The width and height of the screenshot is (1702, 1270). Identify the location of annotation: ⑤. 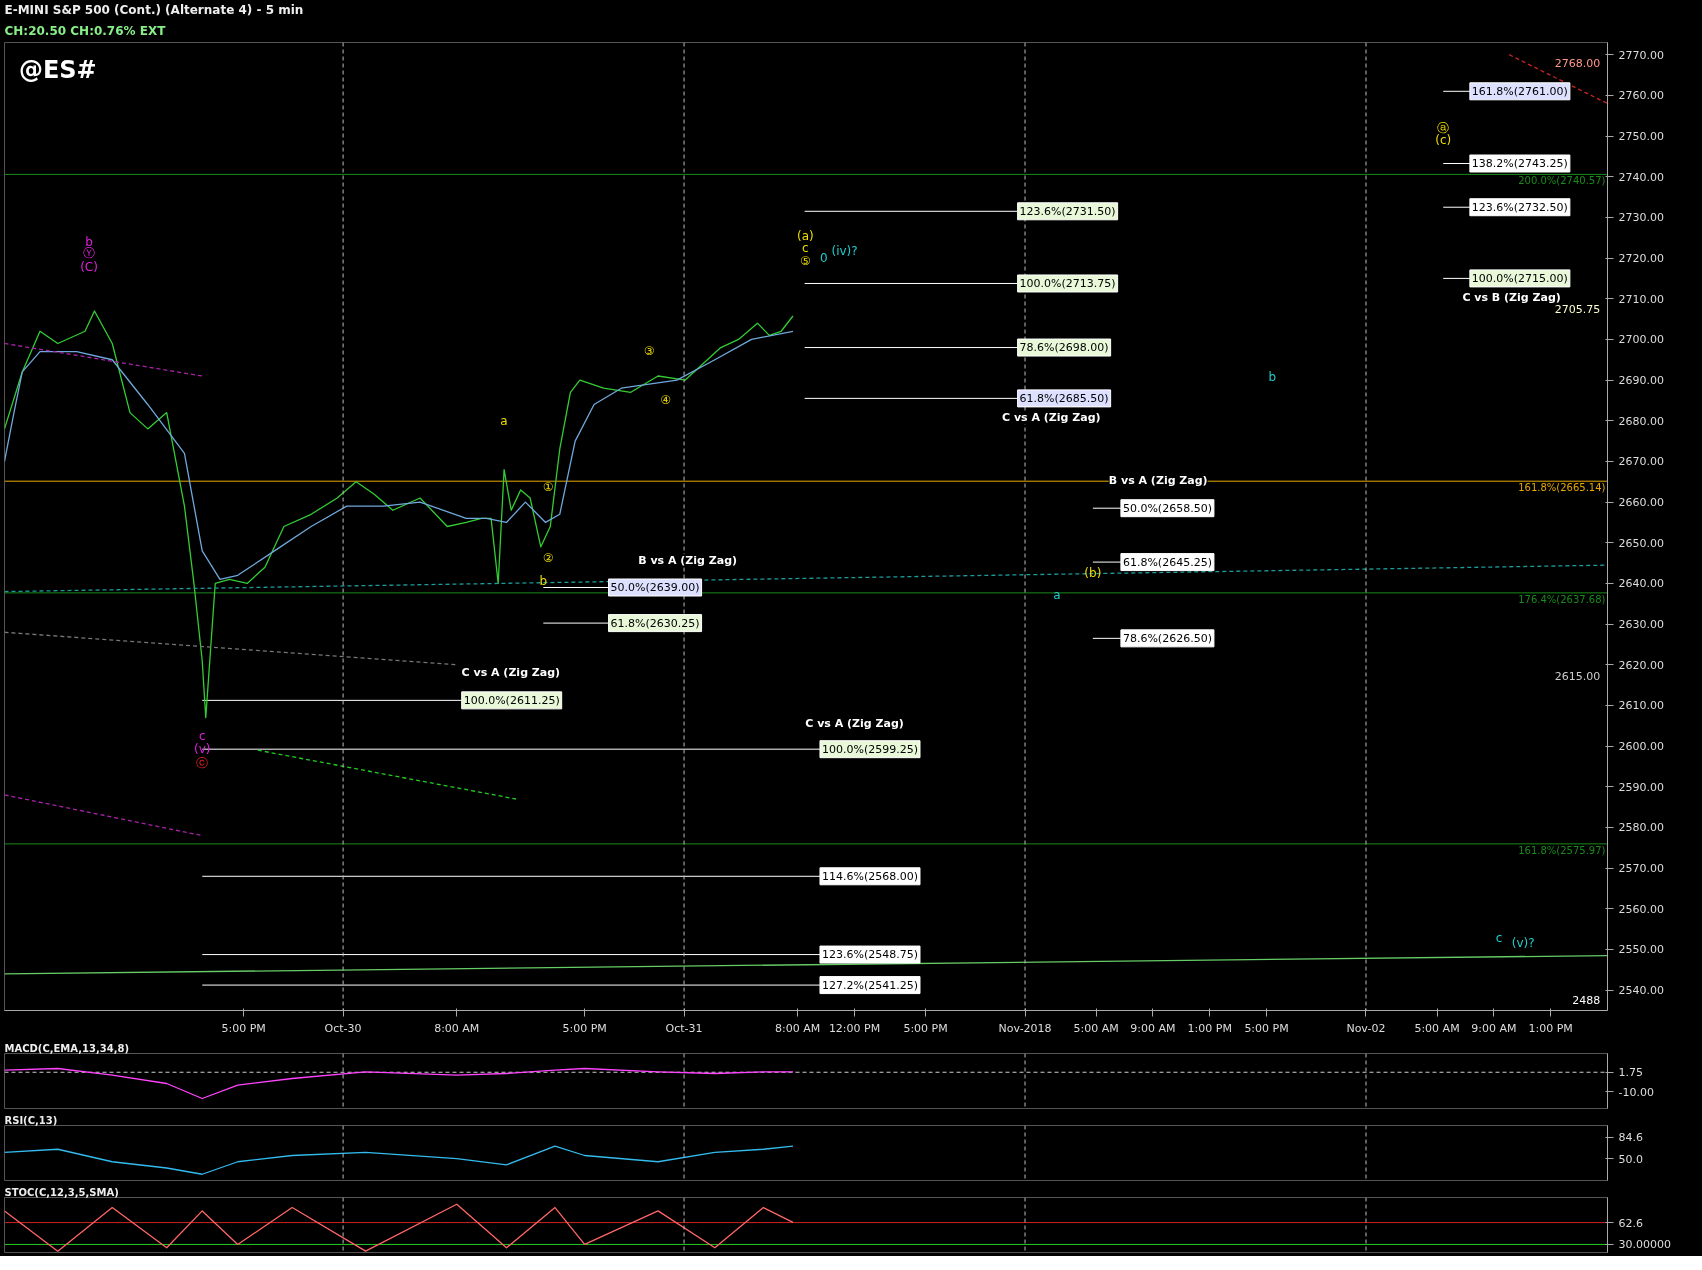
(805, 261).